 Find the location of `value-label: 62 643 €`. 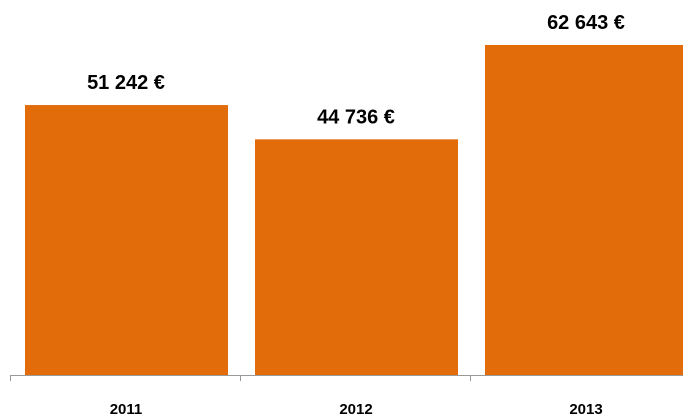

value-label: 62 643 € is located at coordinates (586, 23).